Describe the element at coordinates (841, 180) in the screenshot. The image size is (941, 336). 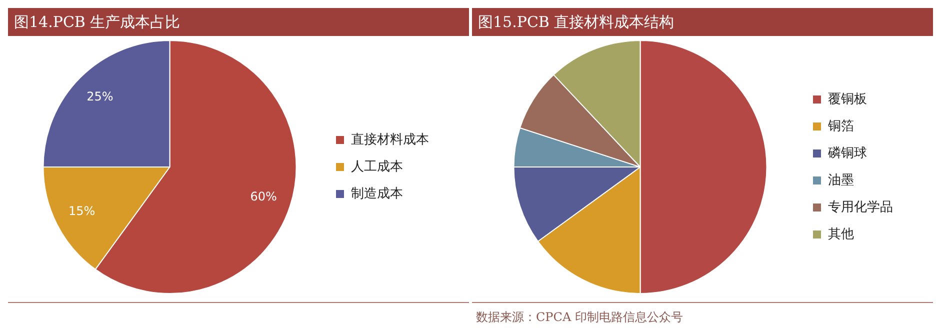
I see `legend-label: 油墨` at that location.